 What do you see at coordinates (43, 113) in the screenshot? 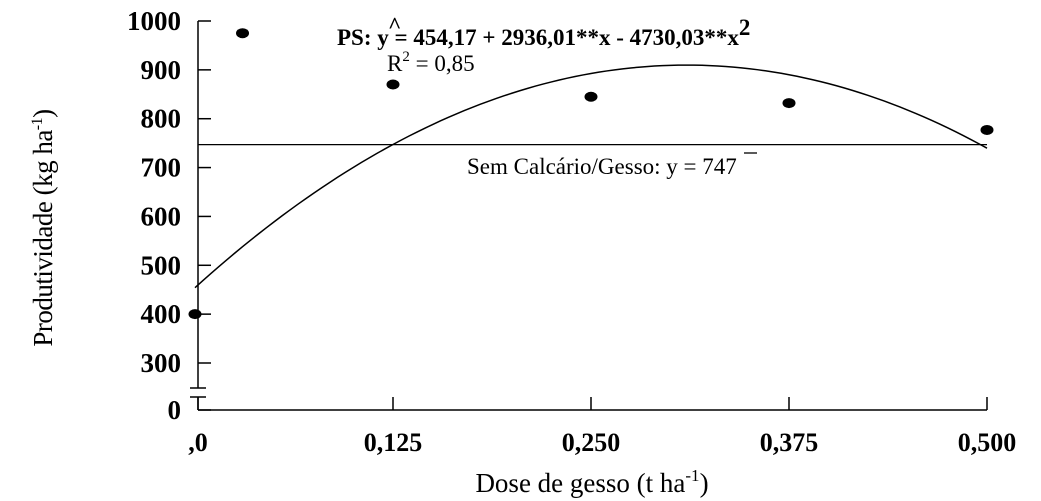
I see `y-axis-title-end: )` at bounding box center [43, 113].